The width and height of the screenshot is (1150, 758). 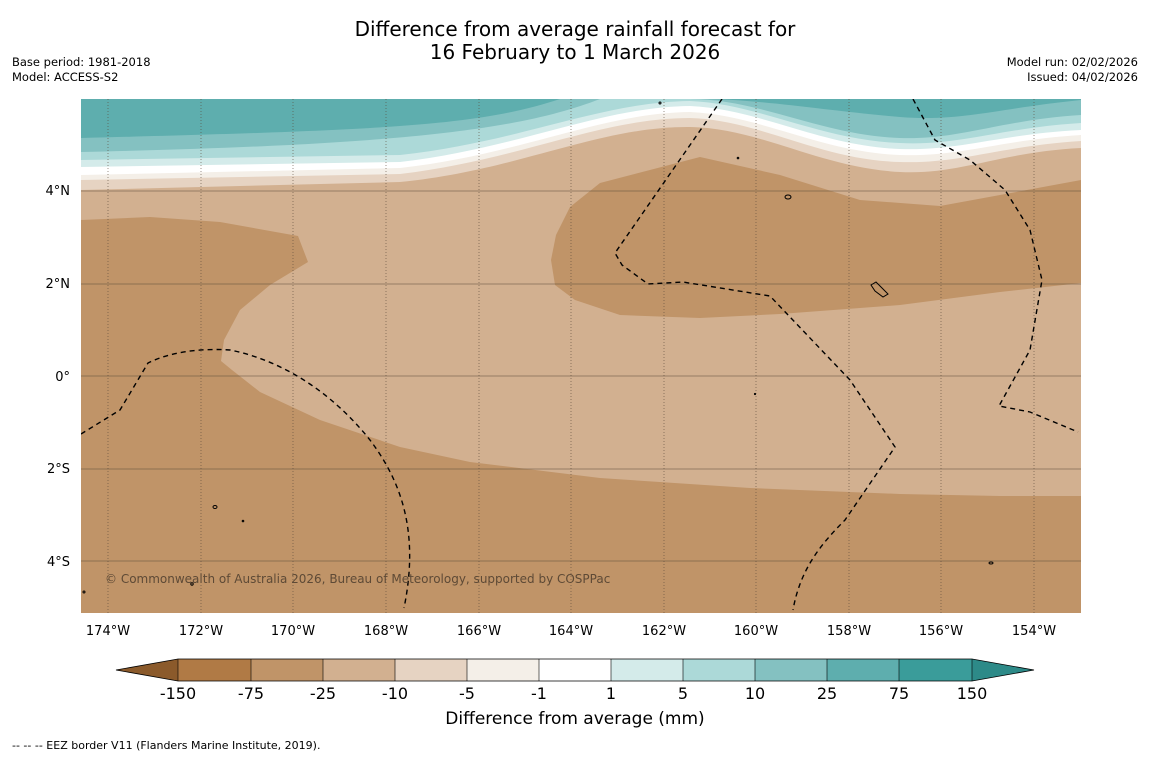 I want to click on lat-label: 4°S, so click(x=58, y=562).